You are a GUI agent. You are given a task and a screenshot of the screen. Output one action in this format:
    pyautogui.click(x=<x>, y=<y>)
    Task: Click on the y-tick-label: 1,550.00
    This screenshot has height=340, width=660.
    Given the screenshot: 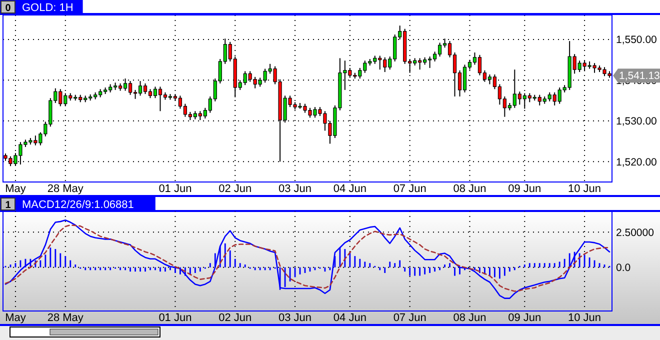 What is the action you would take?
    pyautogui.click(x=637, y=40)
    